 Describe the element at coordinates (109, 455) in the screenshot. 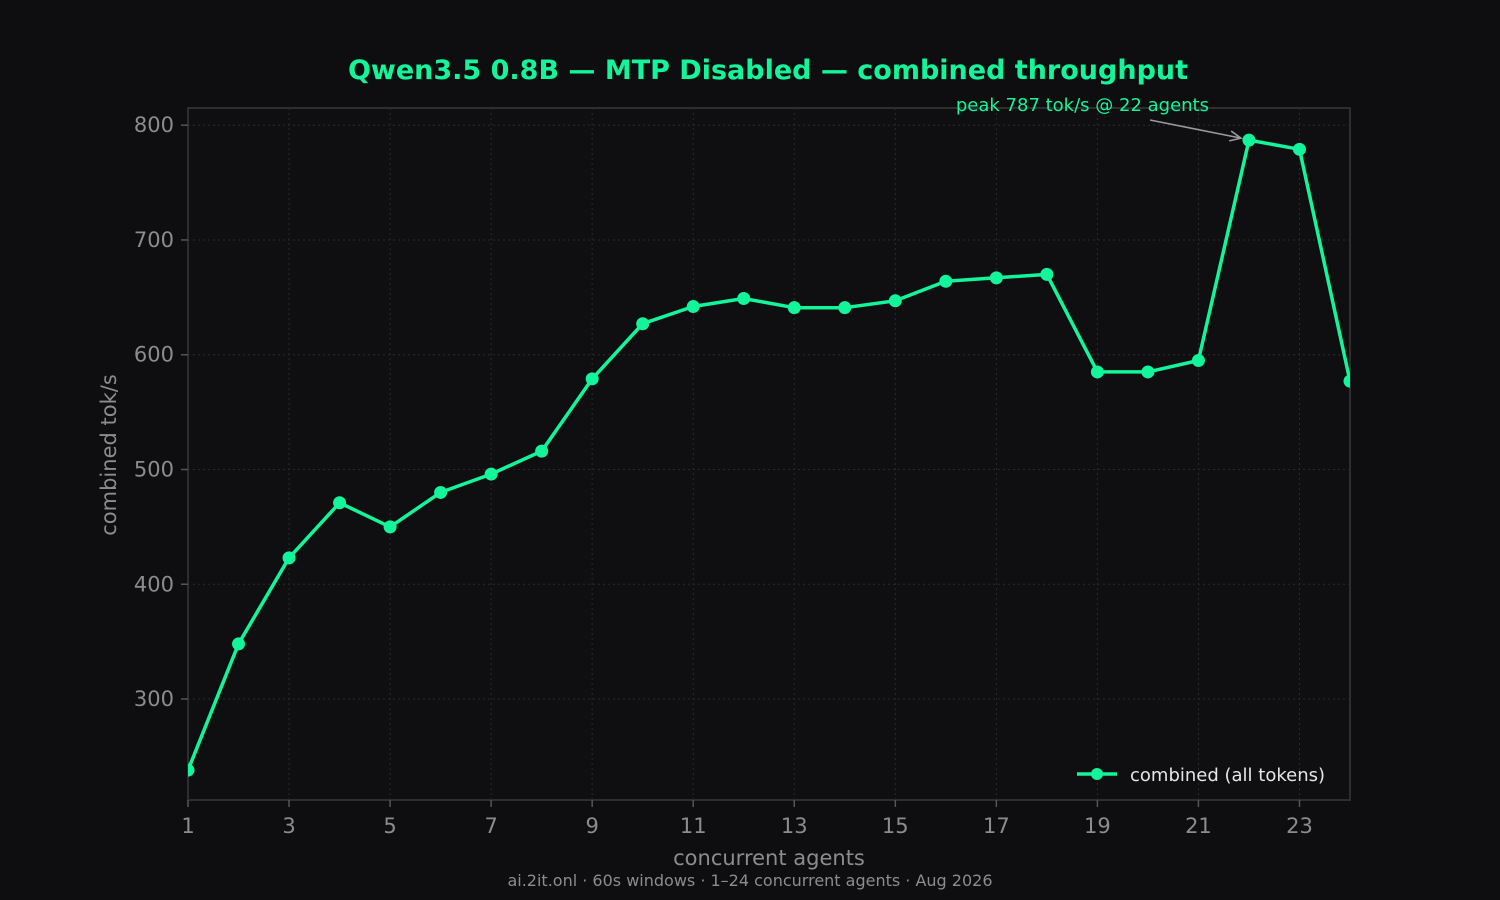

I see `y-axis-label: combined tok/s` at that location.